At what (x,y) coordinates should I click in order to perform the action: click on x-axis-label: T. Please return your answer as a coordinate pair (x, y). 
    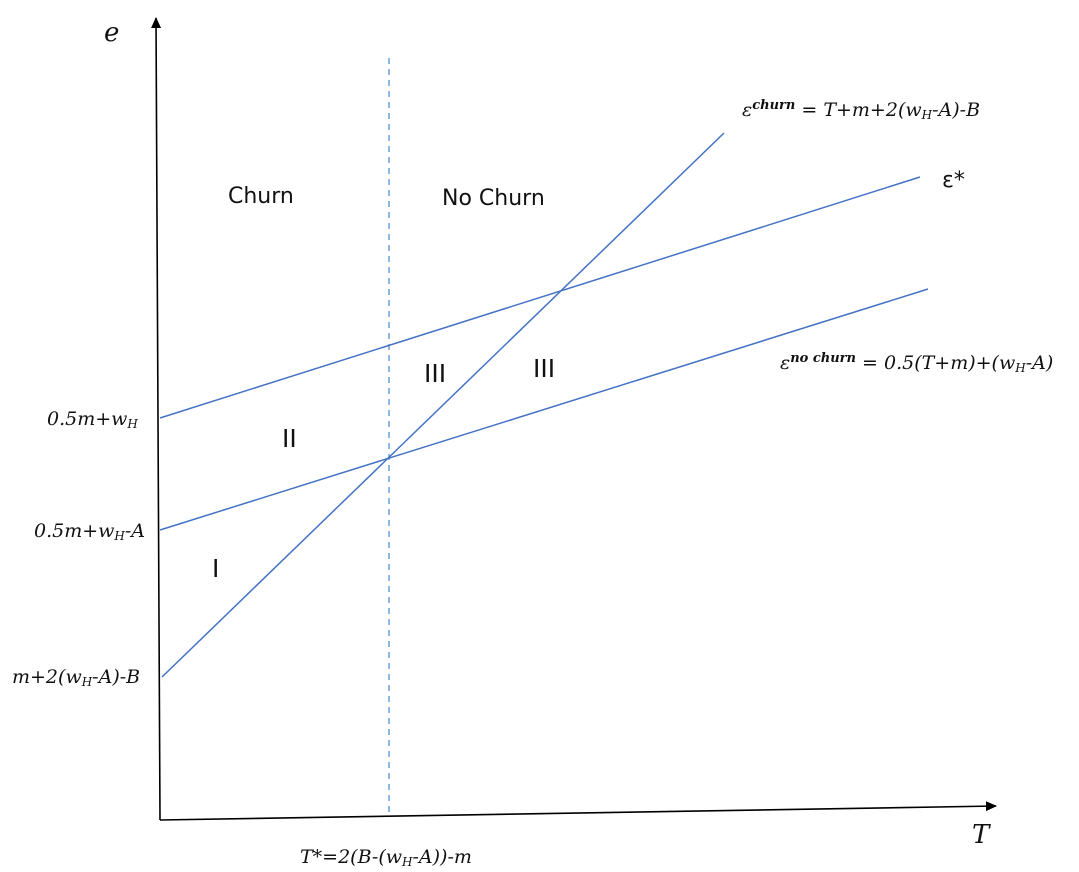
    Looking at the image, I should click on (981, 835).